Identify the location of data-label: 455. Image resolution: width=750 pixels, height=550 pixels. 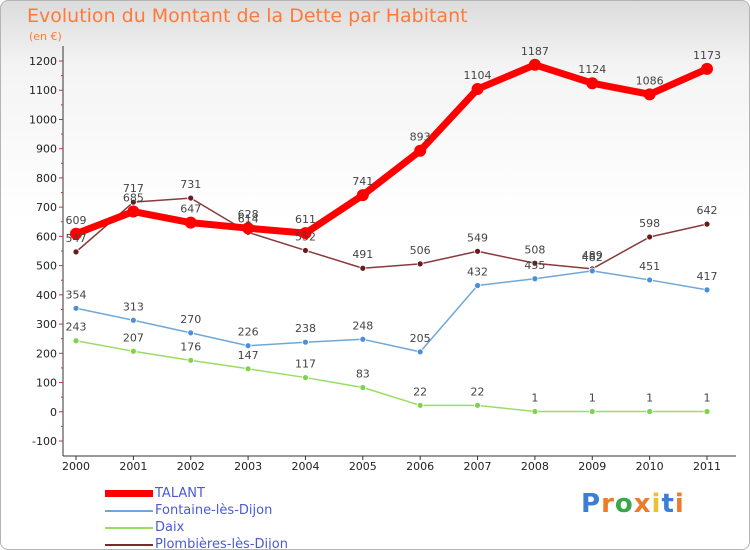
(534, 265).